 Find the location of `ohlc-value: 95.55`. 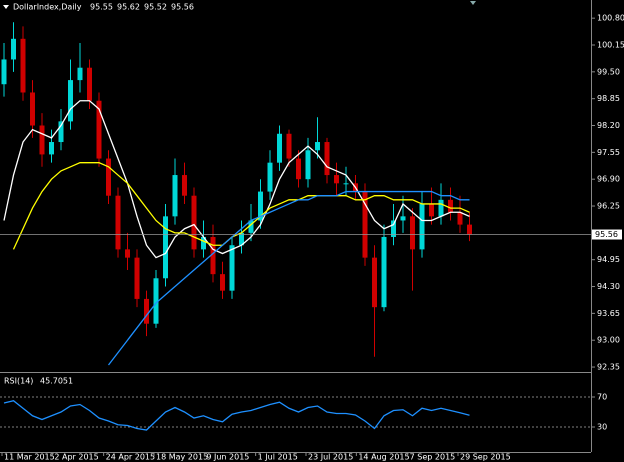

ohlc-value: 95.55 is located at coordinates (101, 7).